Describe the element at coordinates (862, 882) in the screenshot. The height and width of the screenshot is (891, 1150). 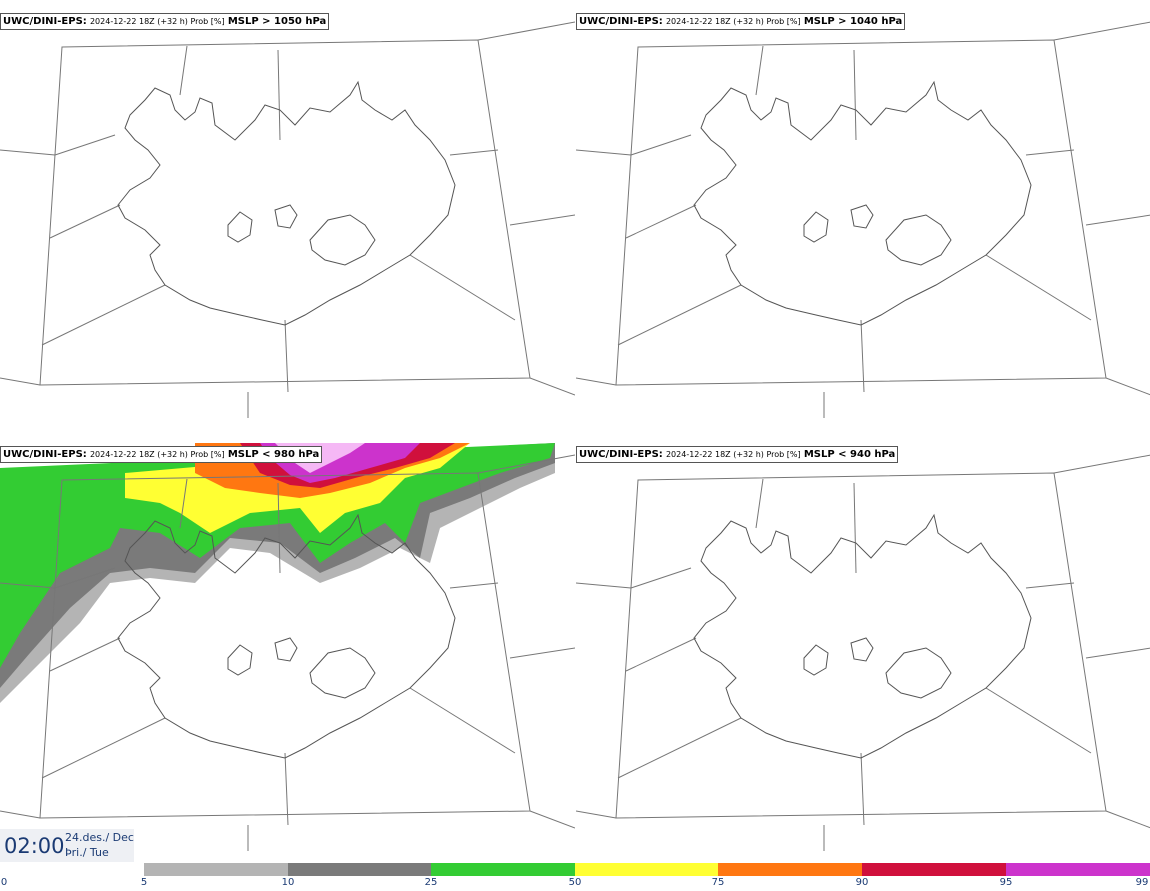
I see `colorbar-tick: 90` at that location.